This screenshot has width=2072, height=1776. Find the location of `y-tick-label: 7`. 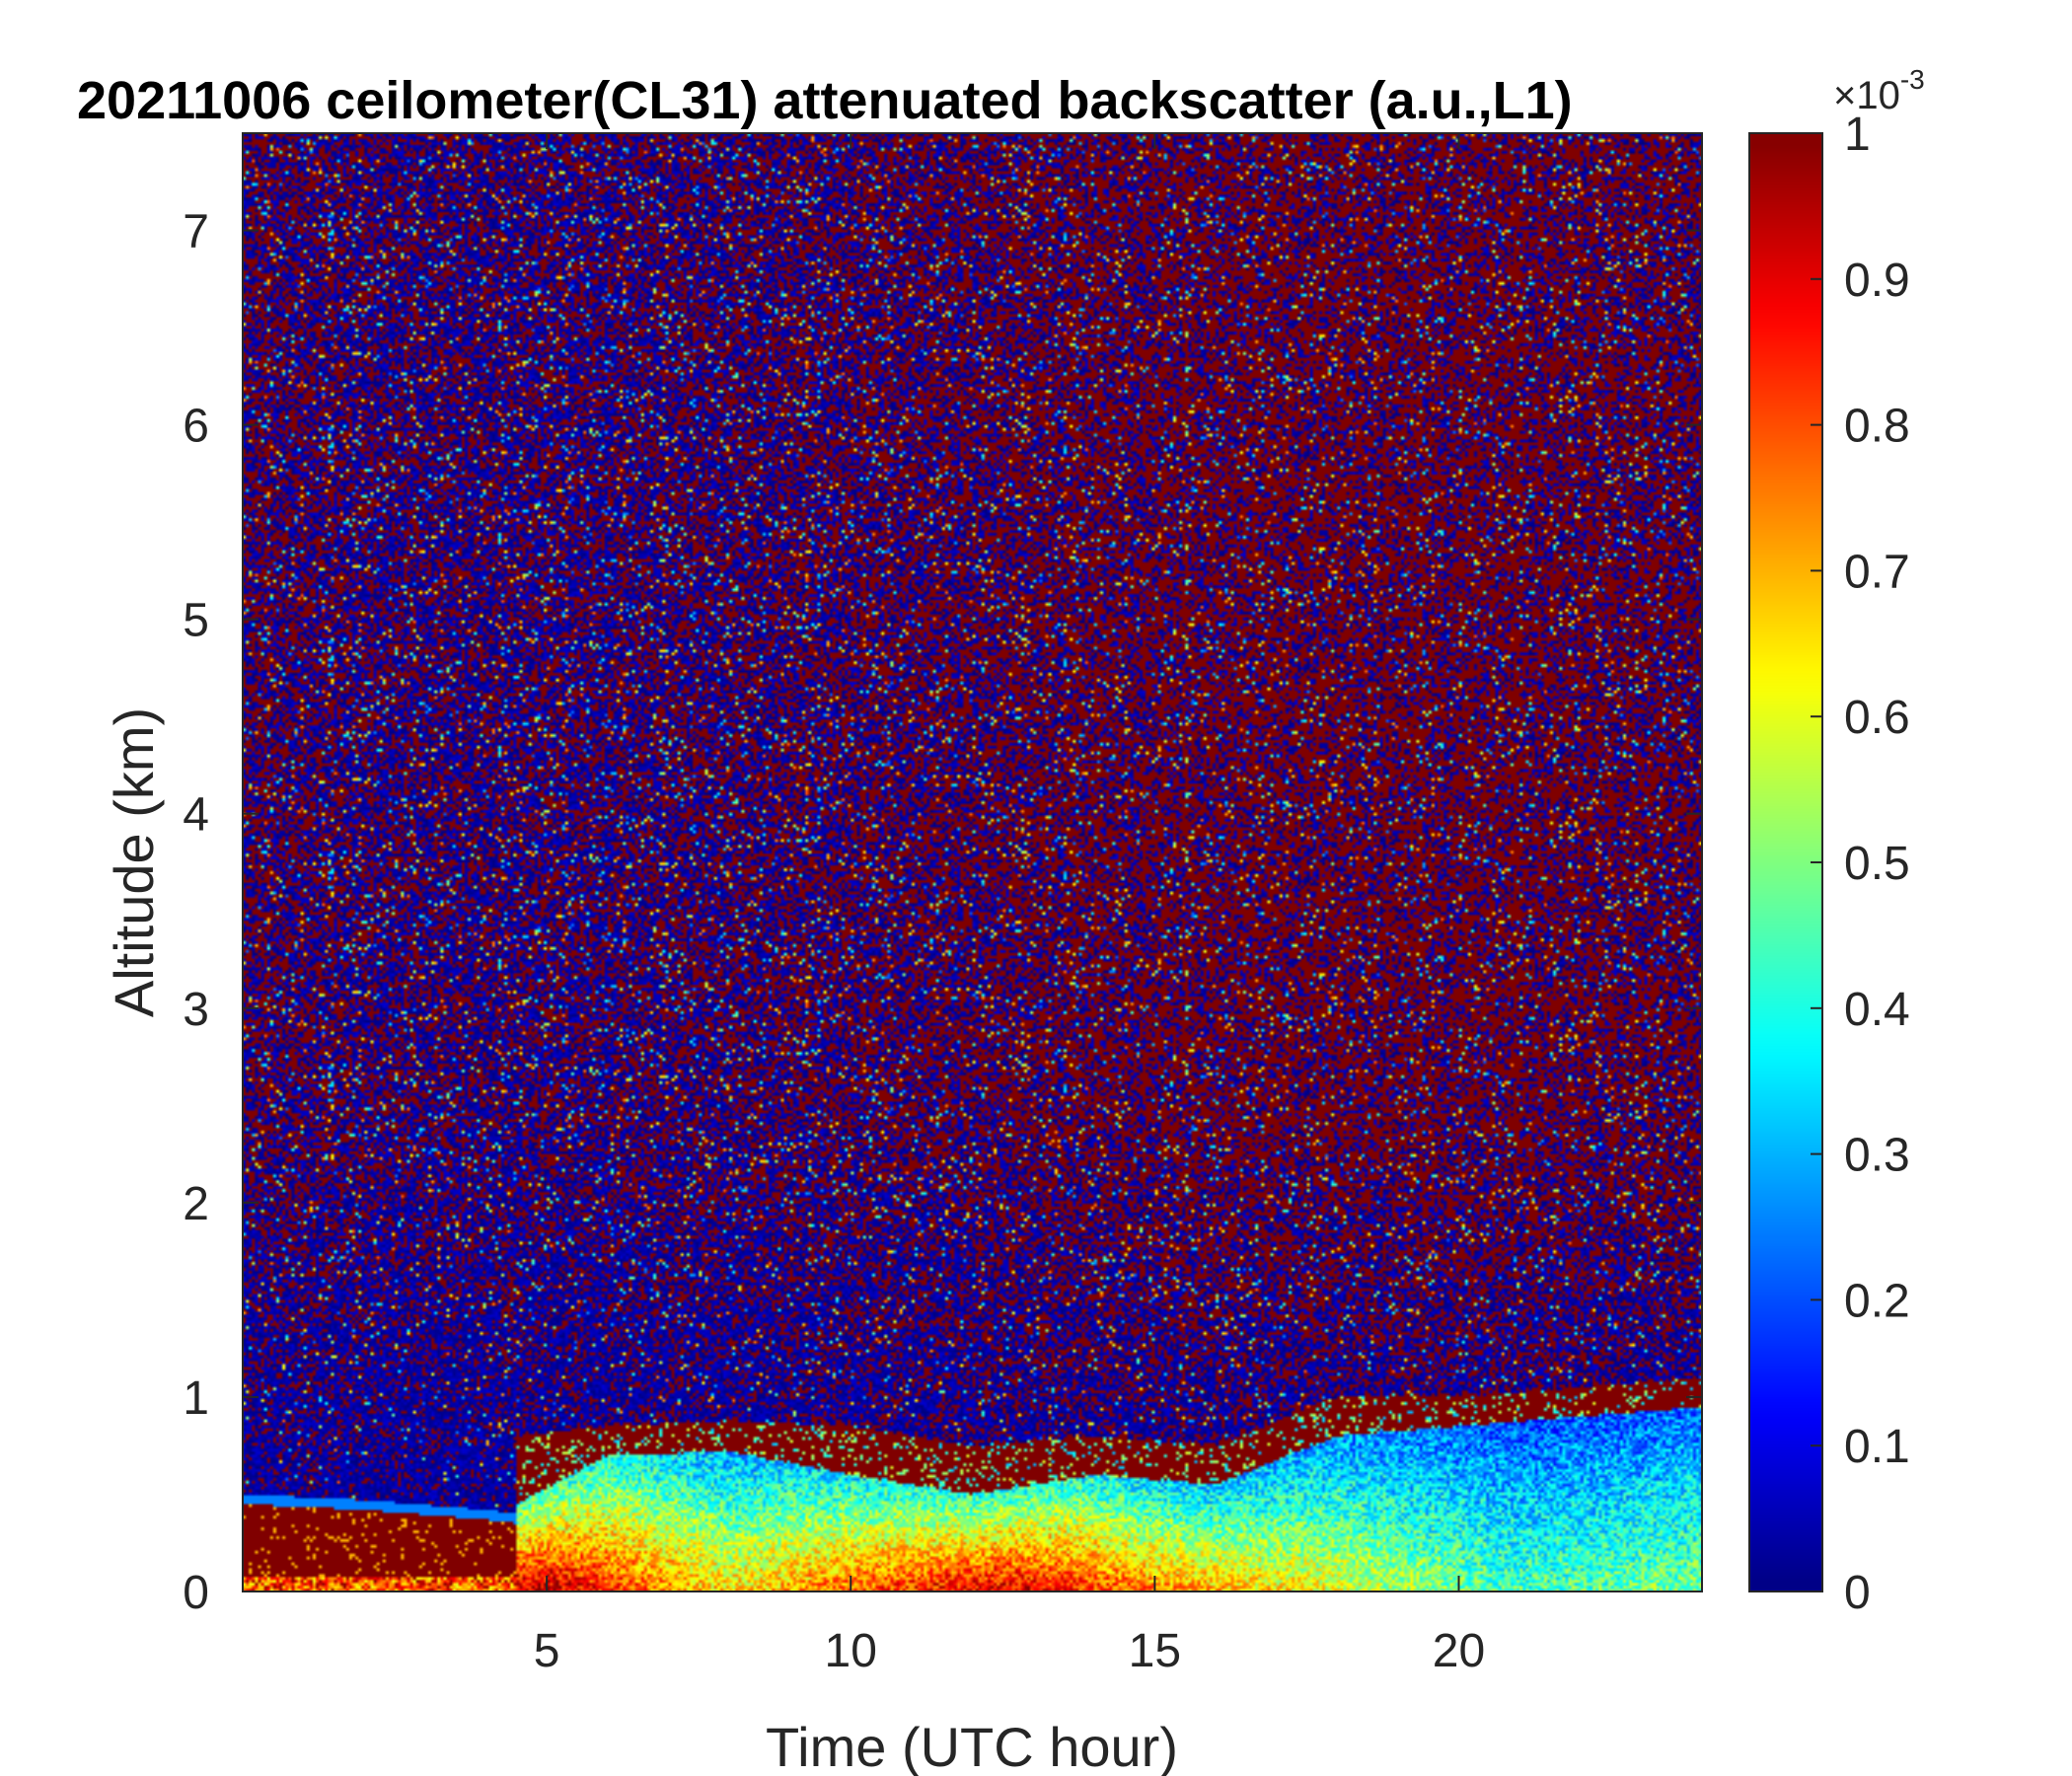

y-tick-label: 7 is located at coordinates (196, 233).